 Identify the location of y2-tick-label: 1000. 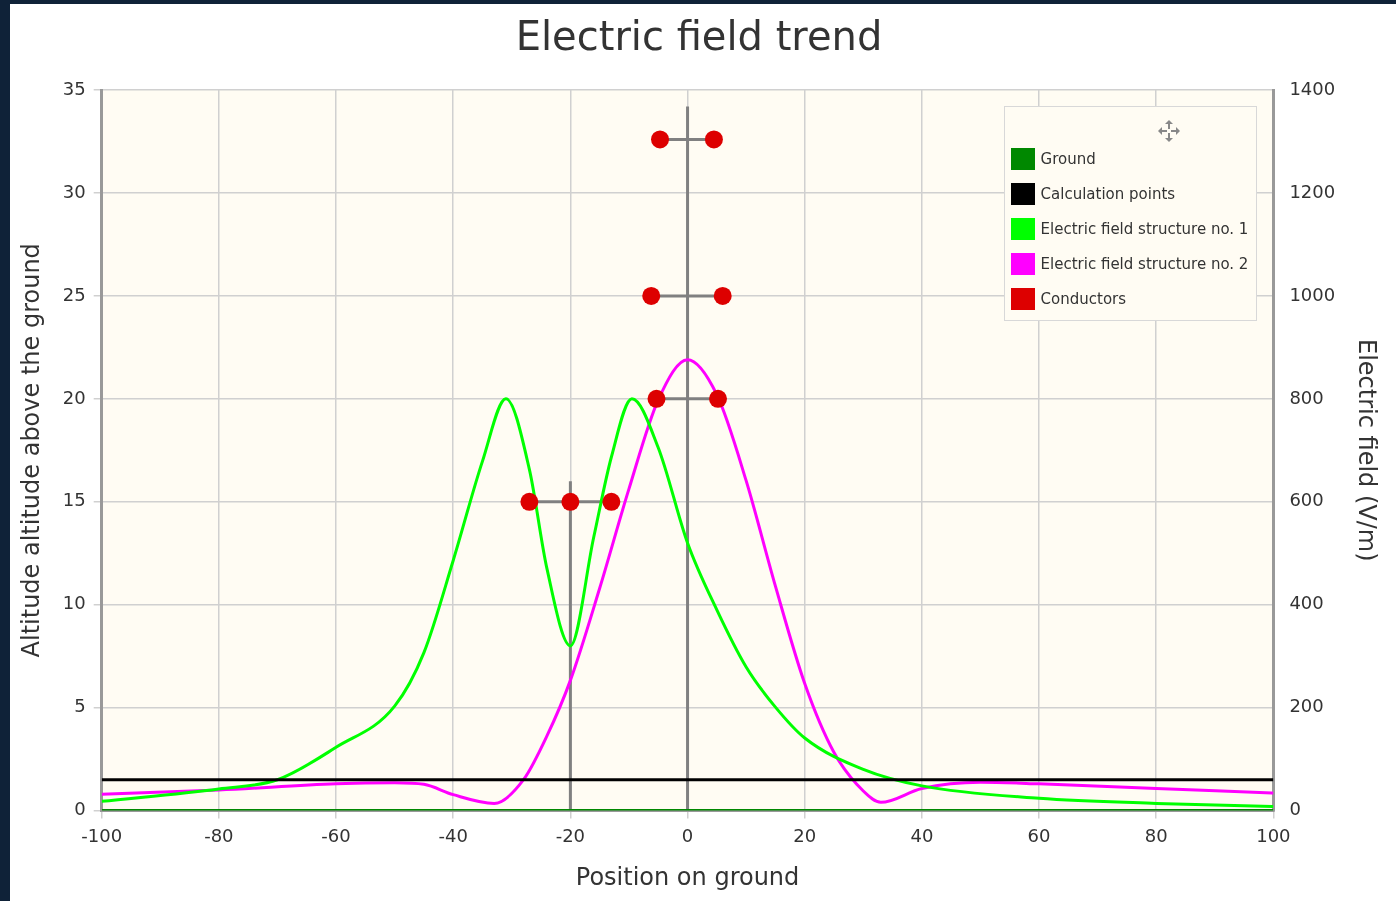
(1312, 294).